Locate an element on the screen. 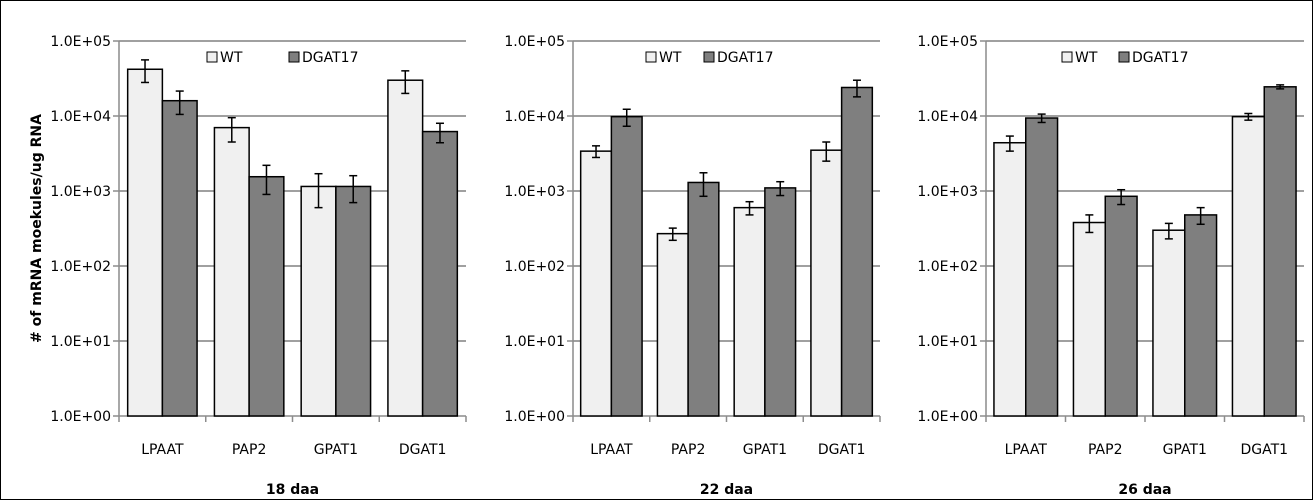 This screenshot has height=502, width=1315. panel-title: 26 daa is located at coordinates (1144, 490).